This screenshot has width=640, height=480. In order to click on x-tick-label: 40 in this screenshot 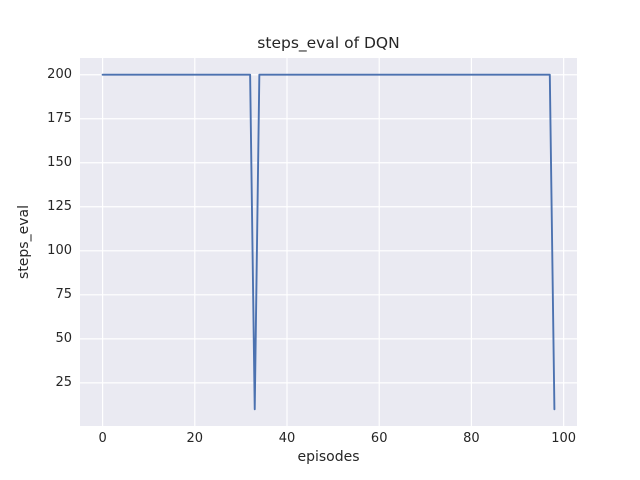, I will do `click(287, 438)`.